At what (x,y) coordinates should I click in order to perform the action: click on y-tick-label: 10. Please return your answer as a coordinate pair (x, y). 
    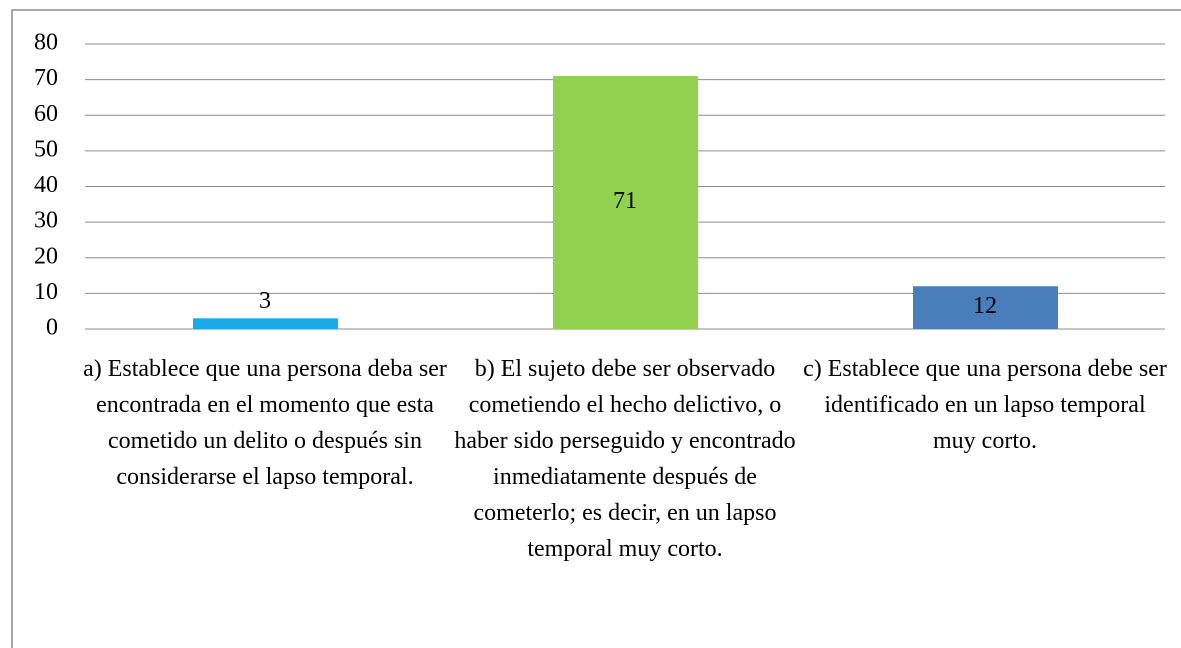
    Looking at the image, I should click on (46, 292).